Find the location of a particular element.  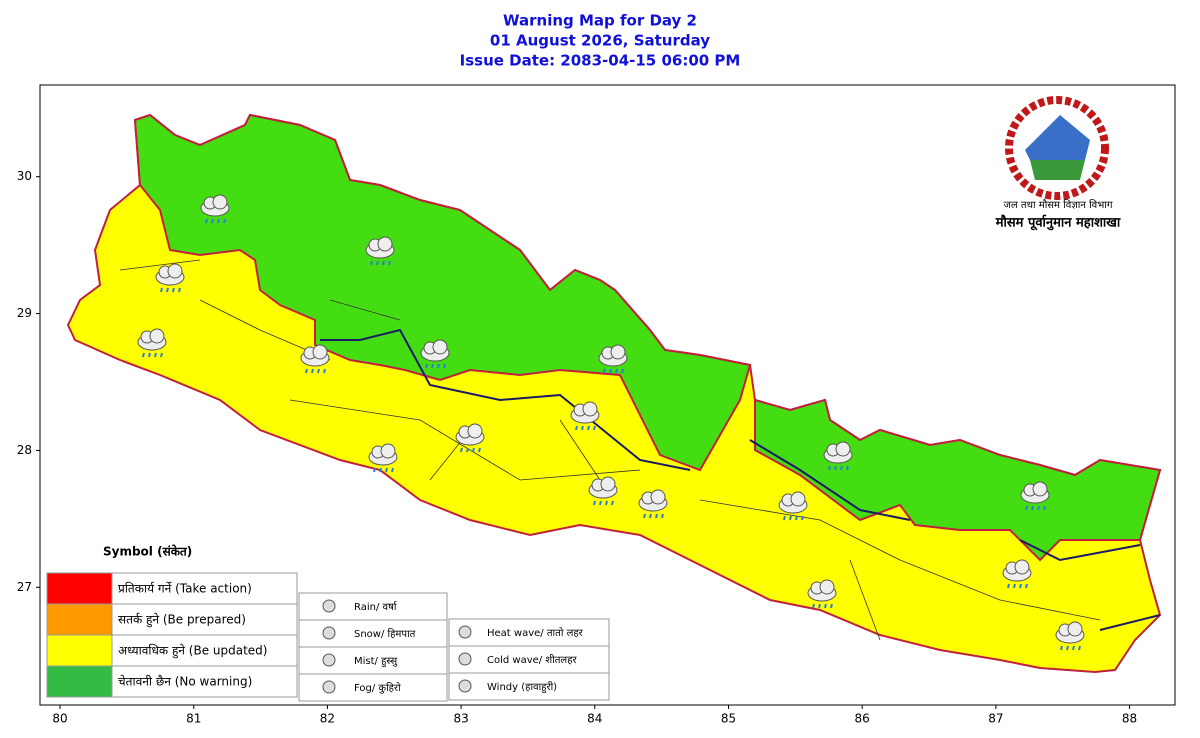

symbol-label: Heat wave/ तातो लहर is located at coordinates (535, 633).